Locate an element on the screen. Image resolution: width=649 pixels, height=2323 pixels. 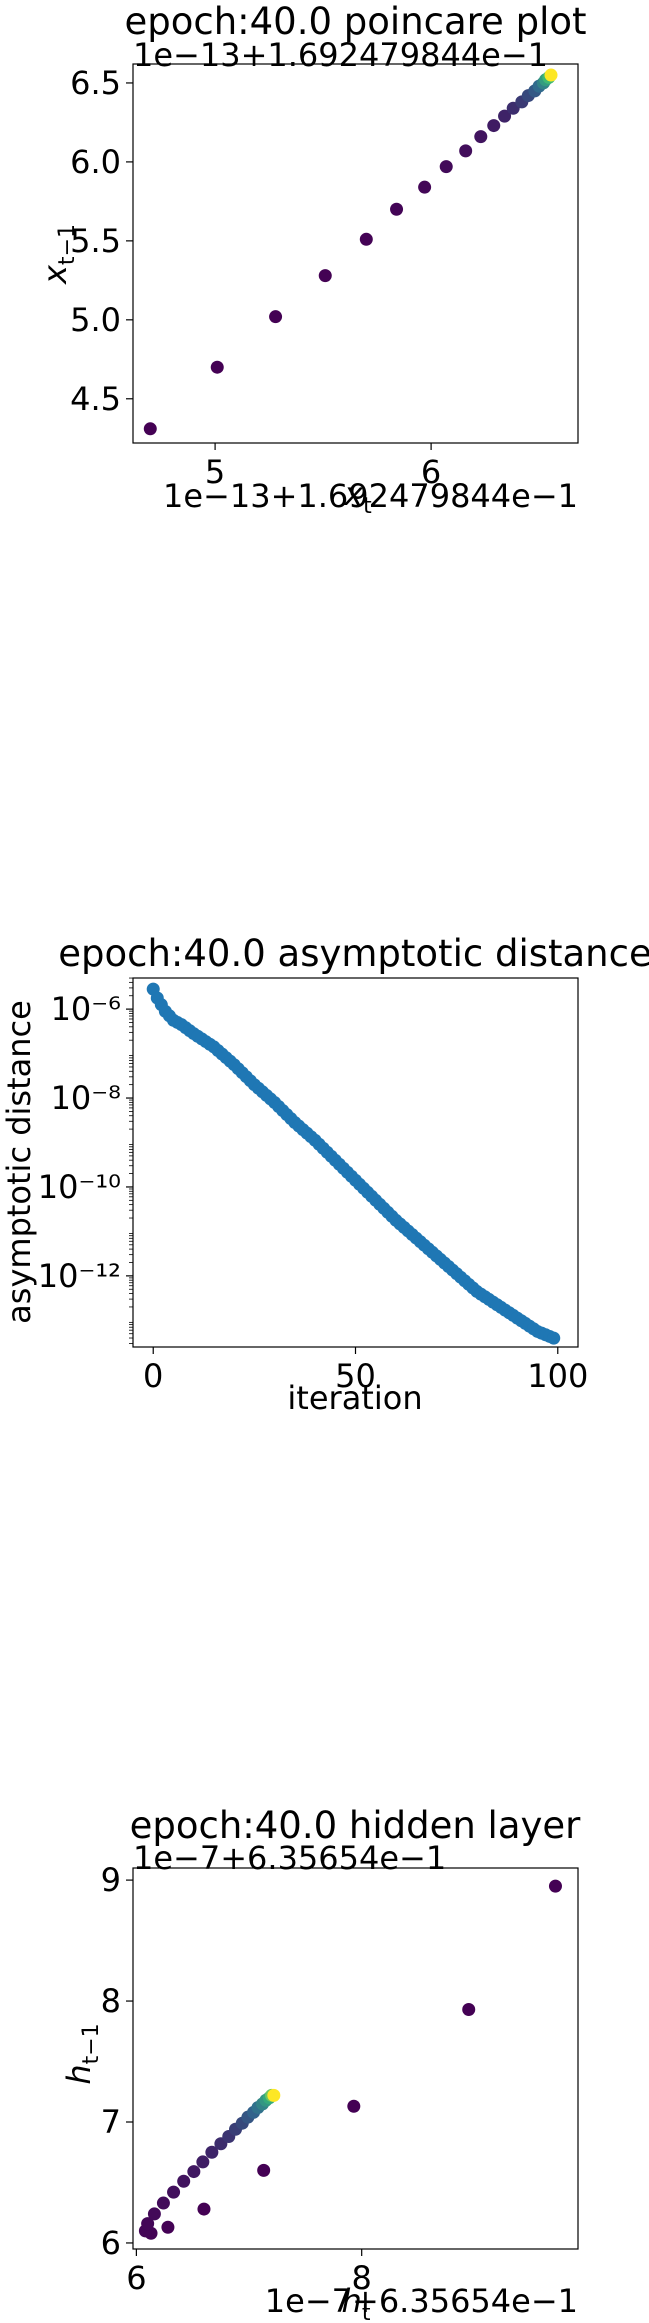
y-axis-label: xt−1 is located at coordinates (58, 254).